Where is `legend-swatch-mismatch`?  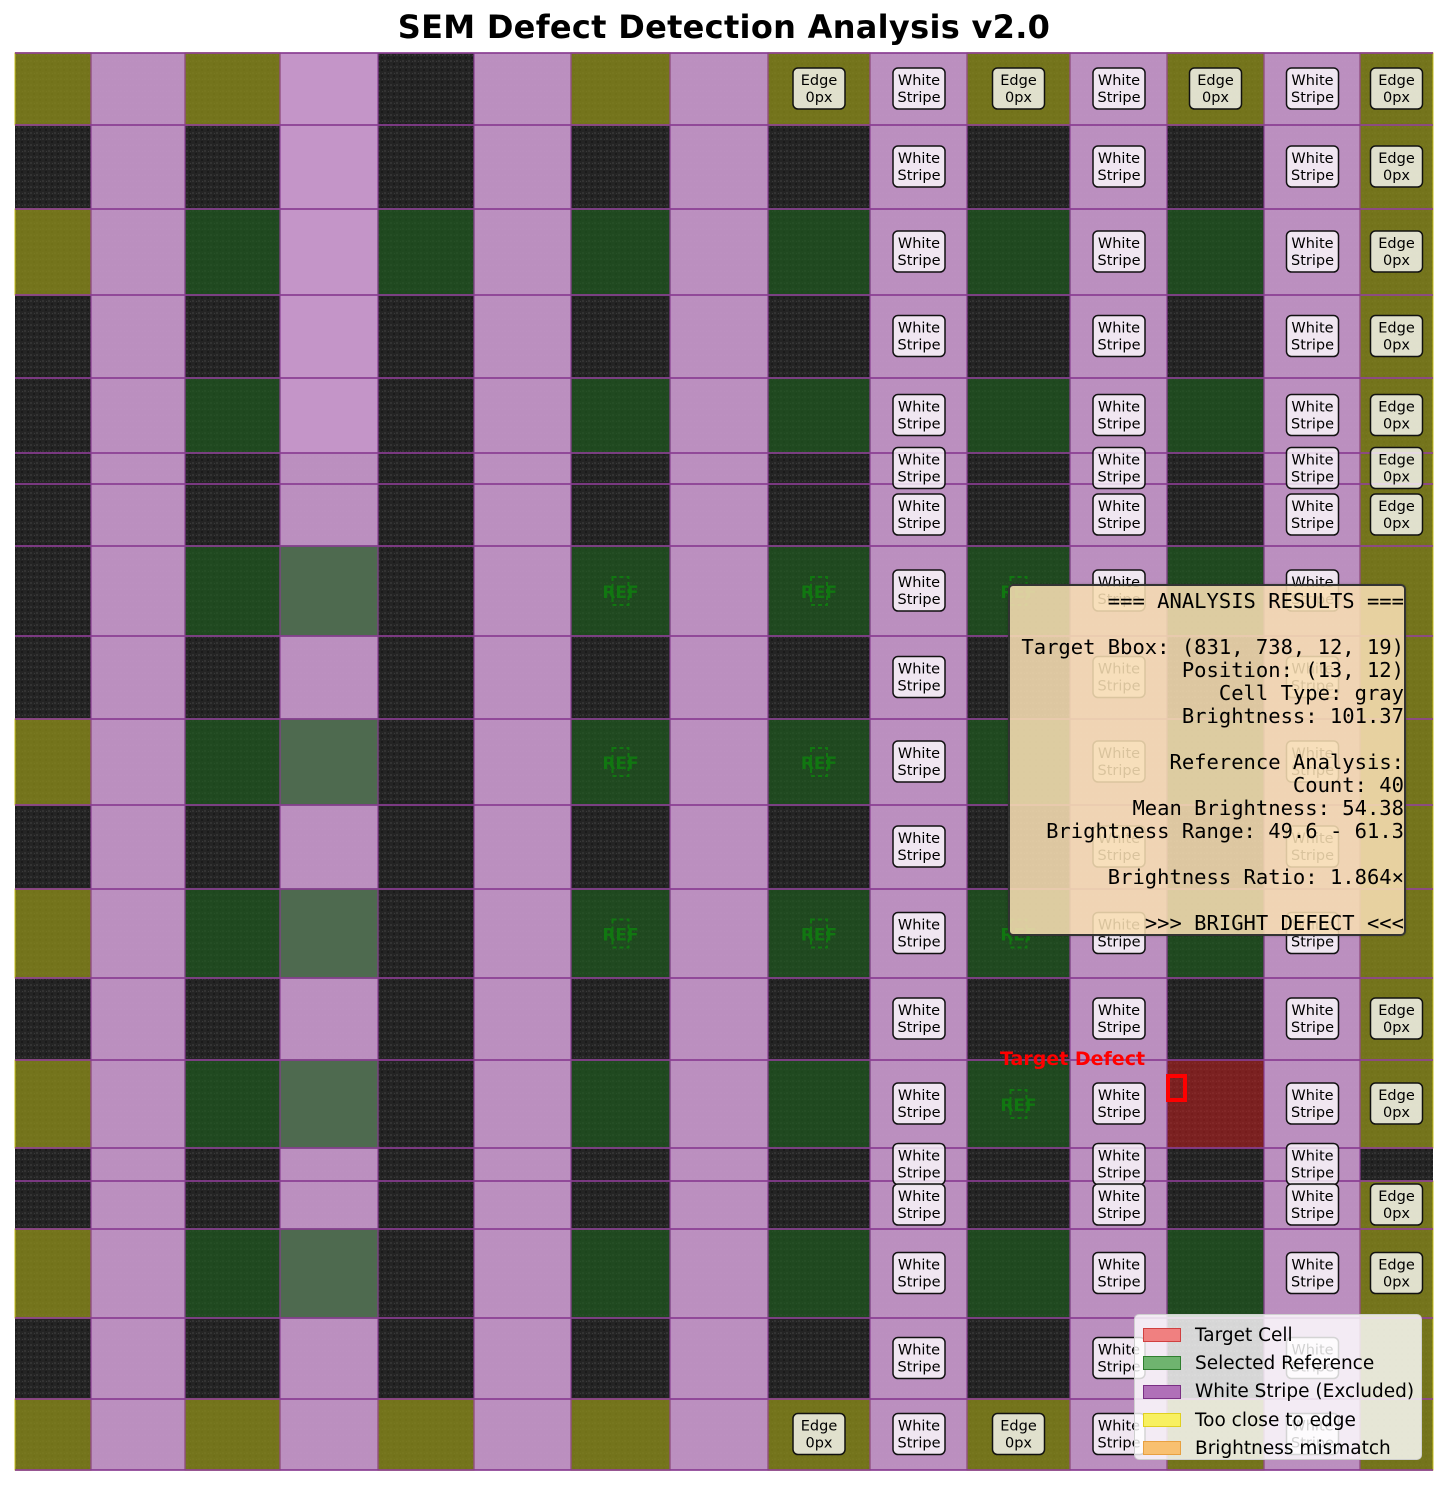 legend-swatch-mismatch is located at coordinates (1162, 1448).